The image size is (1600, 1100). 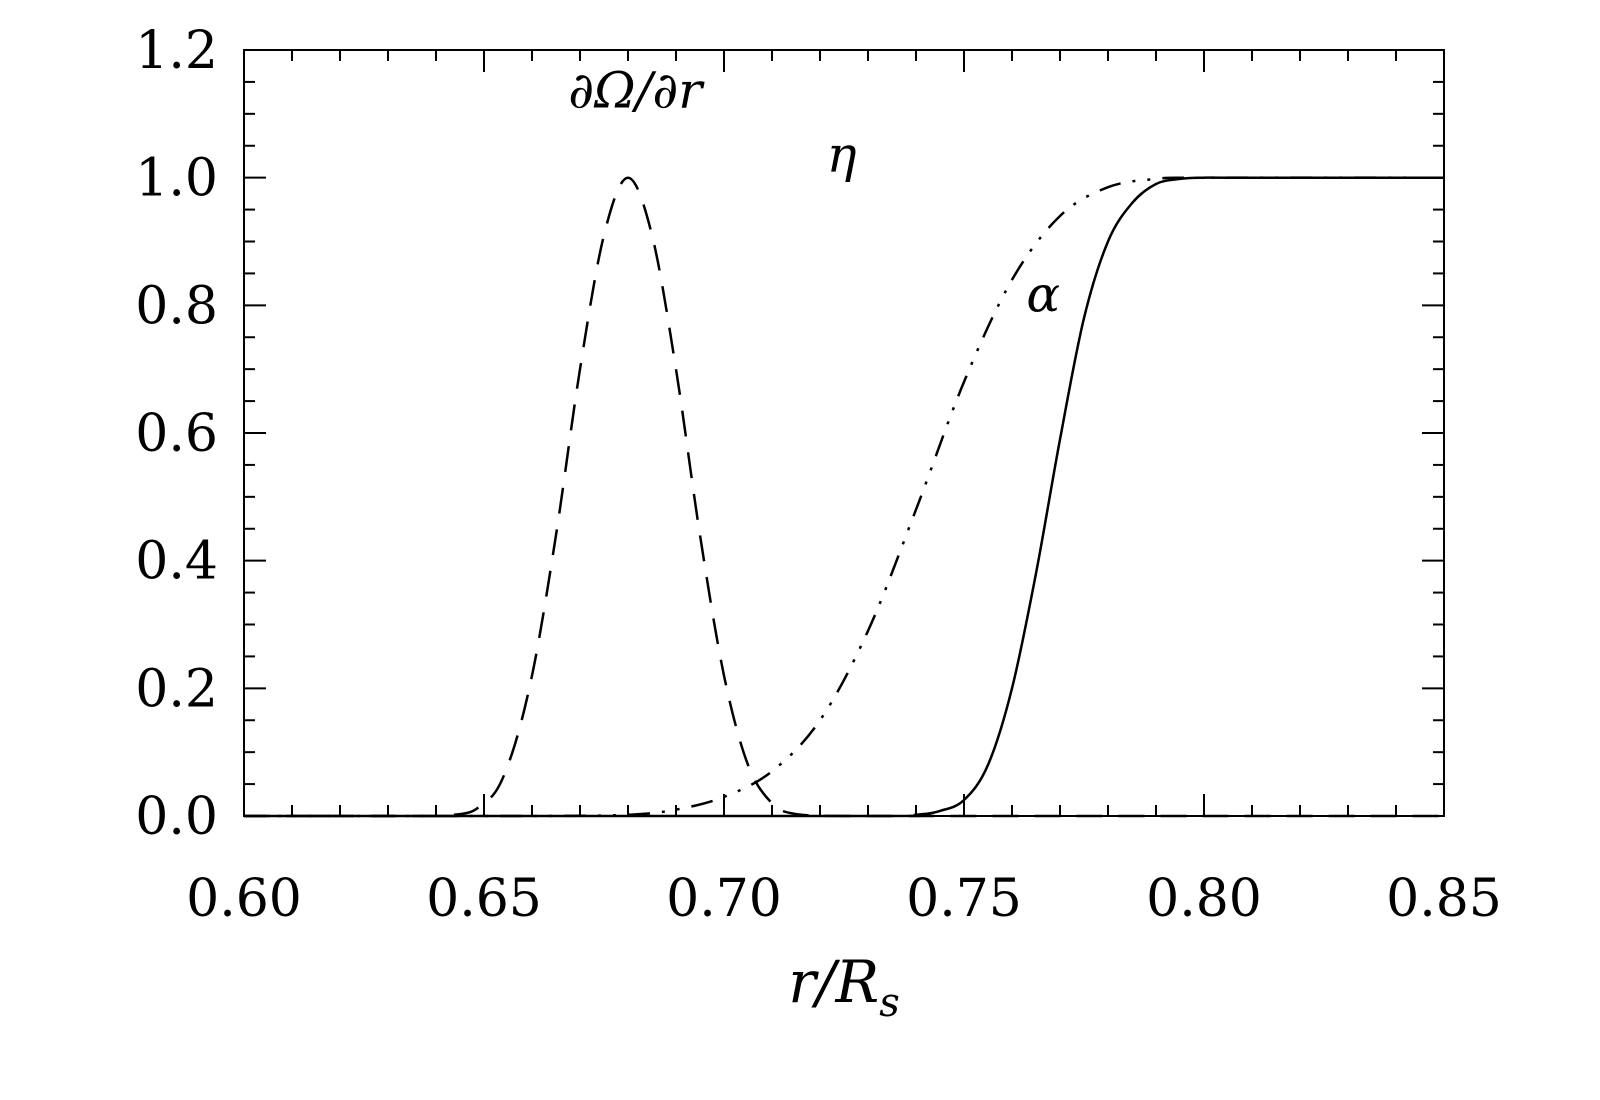 What do you see at coordinates (1043, 295) in the screenshot?
I see `label-alpha: α` at bounding box center [1043, 295].